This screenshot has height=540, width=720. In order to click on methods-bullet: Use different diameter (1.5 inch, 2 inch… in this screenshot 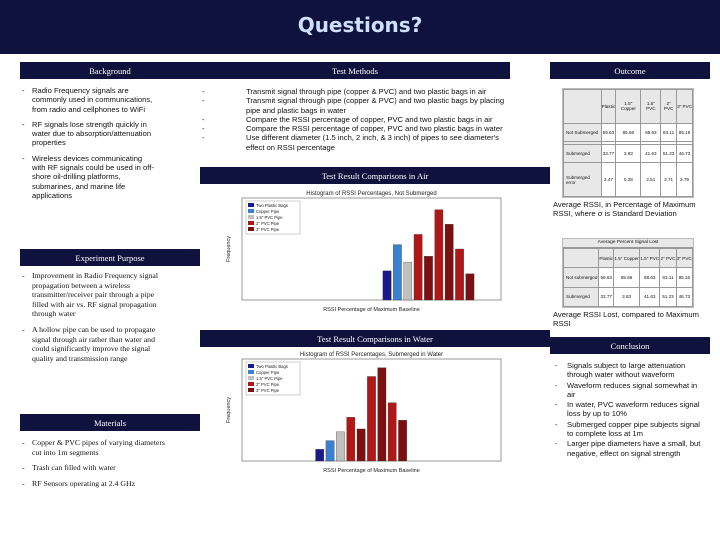, I will do `click(352, 142)`.